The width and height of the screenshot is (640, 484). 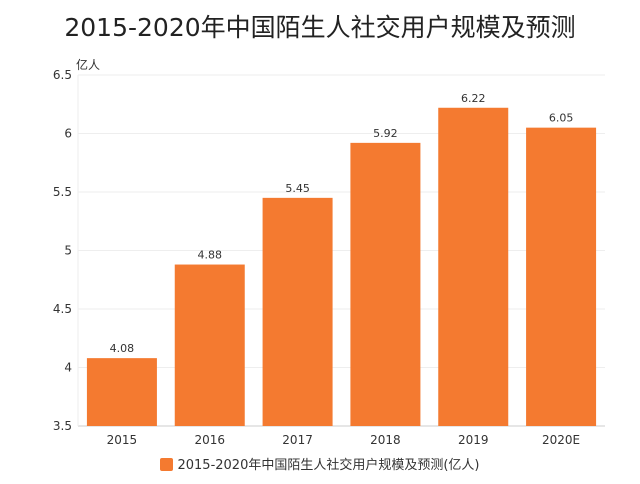 What do you see at coordinates (385, 440) in the screenshot?
I see `x-tick-label: 2018` at bounding box center [385, 440].